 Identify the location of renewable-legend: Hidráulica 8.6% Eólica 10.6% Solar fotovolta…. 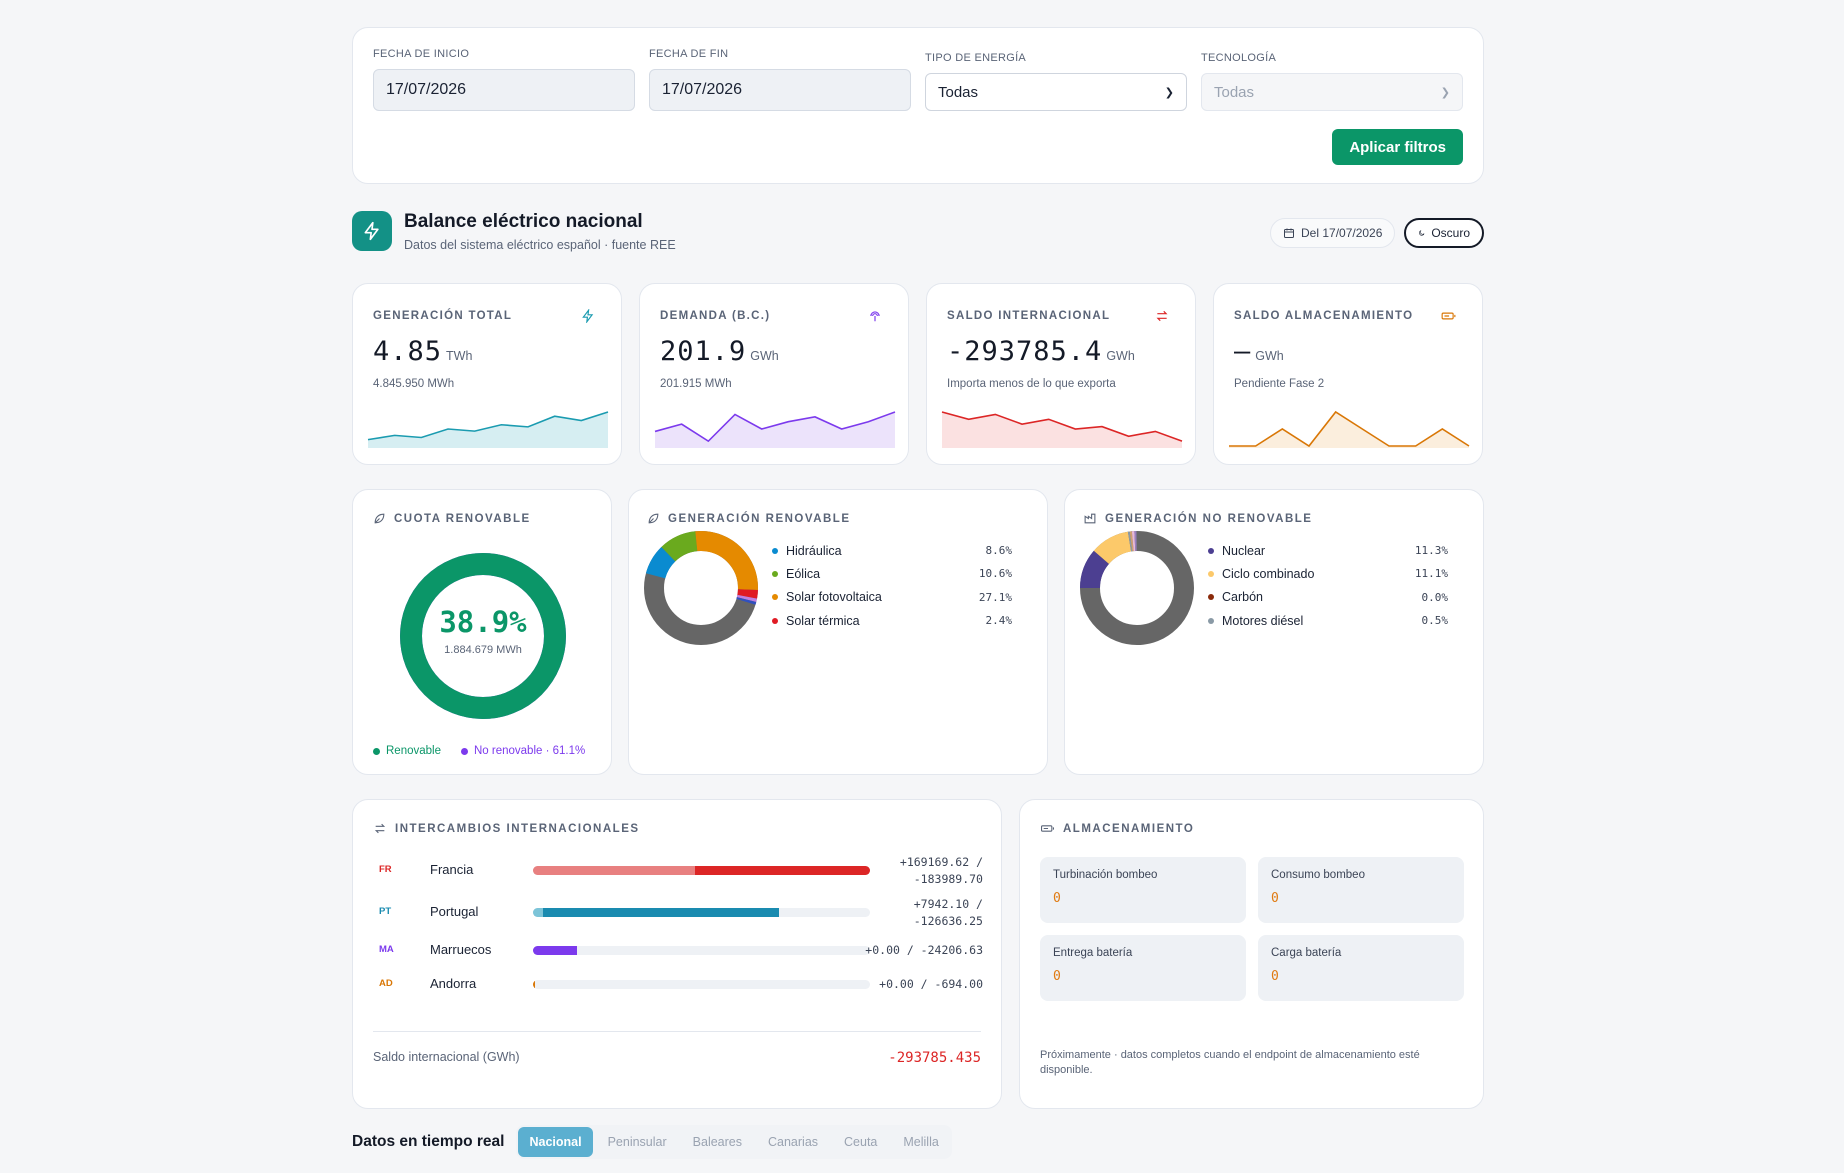
(892, 585).